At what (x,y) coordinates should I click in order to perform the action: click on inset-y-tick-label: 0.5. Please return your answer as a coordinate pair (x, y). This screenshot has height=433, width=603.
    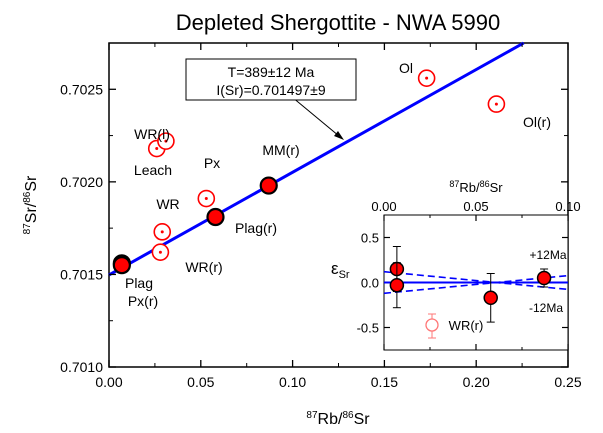
    Looking at the image, I should click on (370, 238).